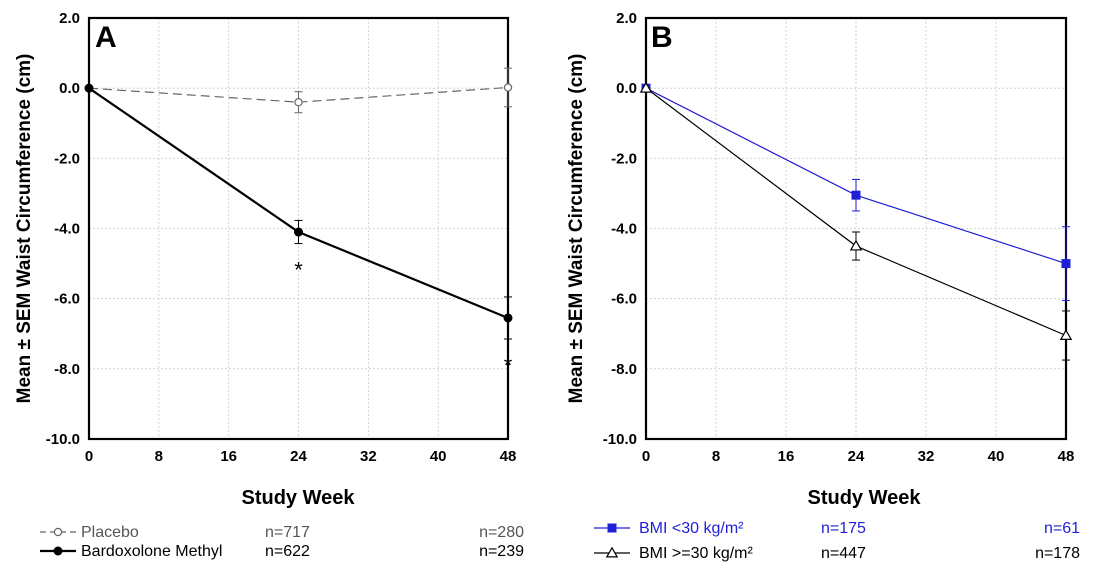 This screenshot has width=1093, height=569. Describe the element at coordinates (110, 532) in the screenshot. I see `legend-label: Placebo` at that location.